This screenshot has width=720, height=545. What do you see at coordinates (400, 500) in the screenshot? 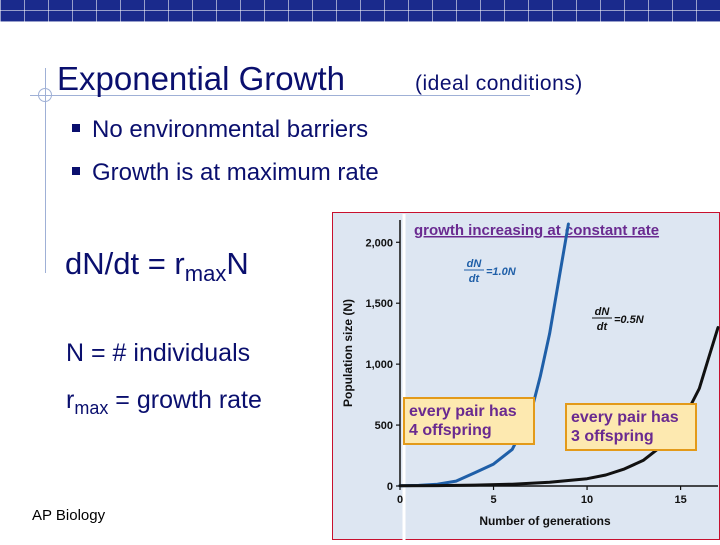
I see `x-tick-label: 0` at bounding box center [400, 500].